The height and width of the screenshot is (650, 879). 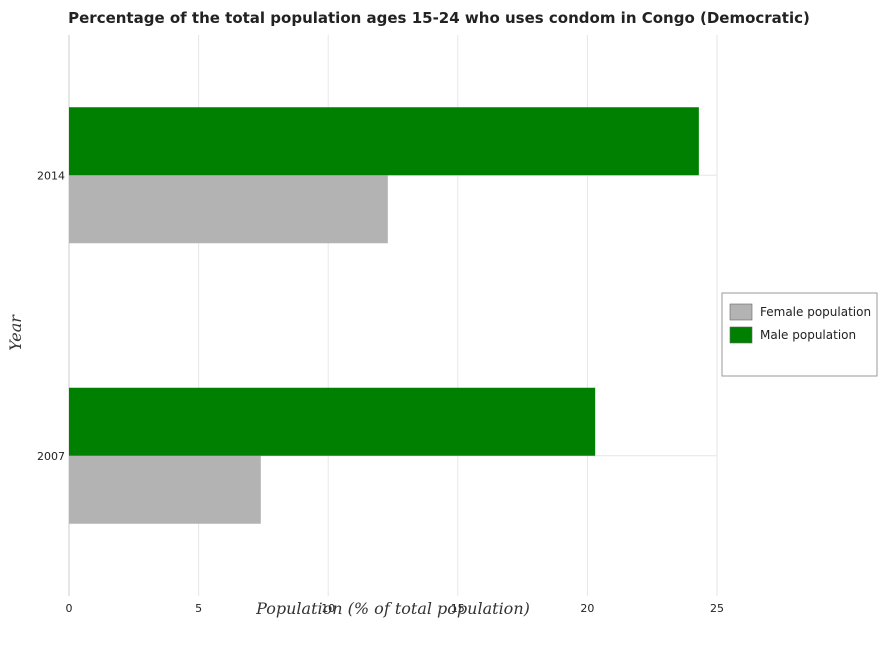 I want to click on y-axis-ticks: 2007 2014, so click(x=51, y=316).